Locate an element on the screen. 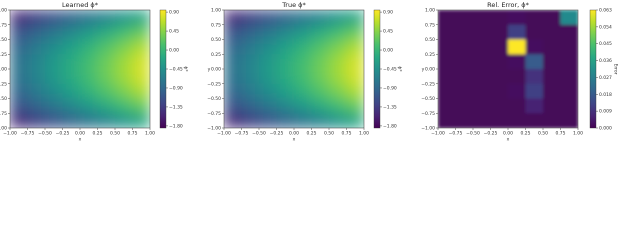  x-tick-label: −0.50 is located at coordinates (259, 134).